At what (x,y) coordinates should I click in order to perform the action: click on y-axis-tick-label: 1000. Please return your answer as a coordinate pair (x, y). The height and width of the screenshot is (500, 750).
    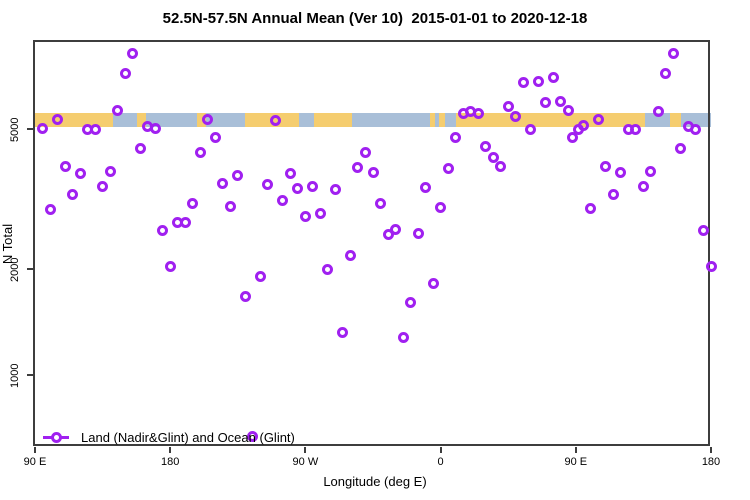
    Looking at the image, I should click on (15, 376).